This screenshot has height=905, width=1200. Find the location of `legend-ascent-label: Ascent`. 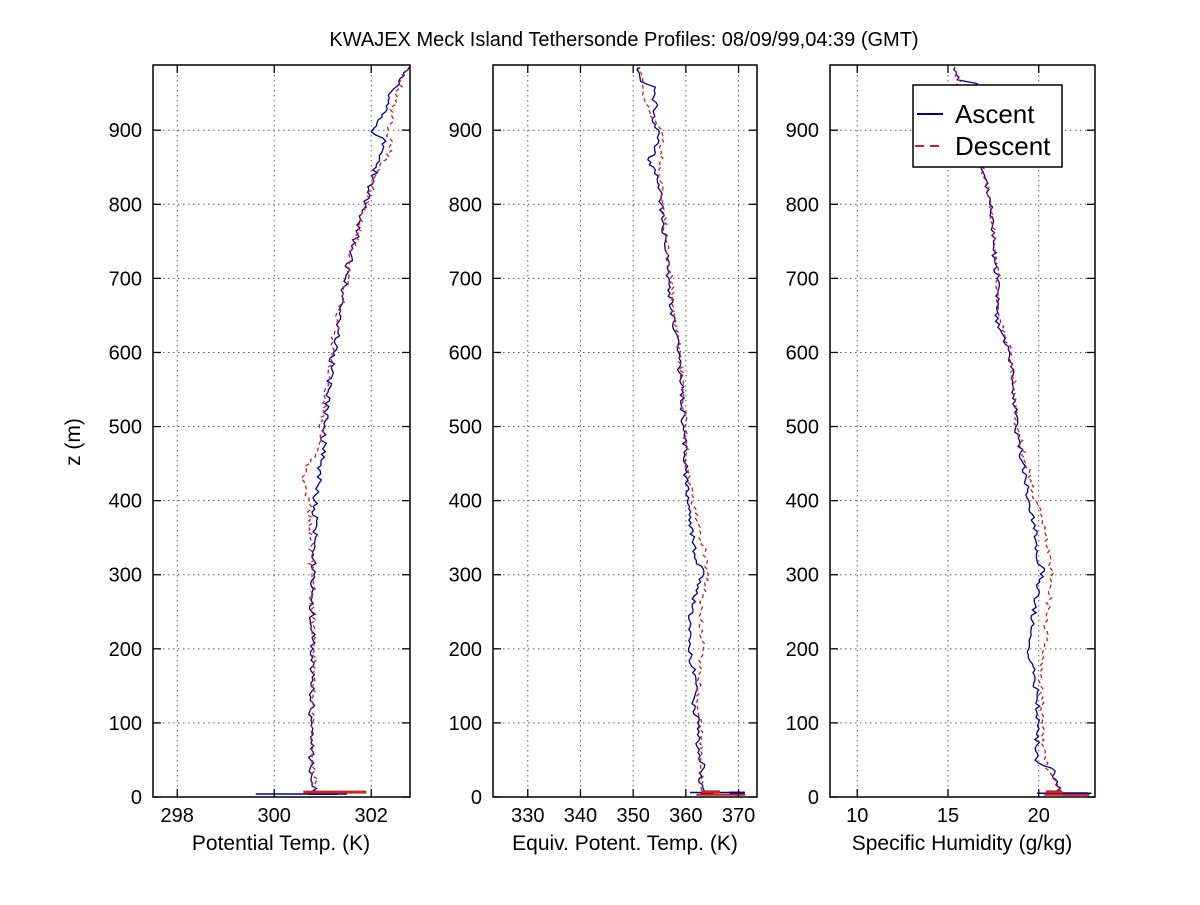

legend-ascent-label: Ascent is located at coordinates (995, 114).